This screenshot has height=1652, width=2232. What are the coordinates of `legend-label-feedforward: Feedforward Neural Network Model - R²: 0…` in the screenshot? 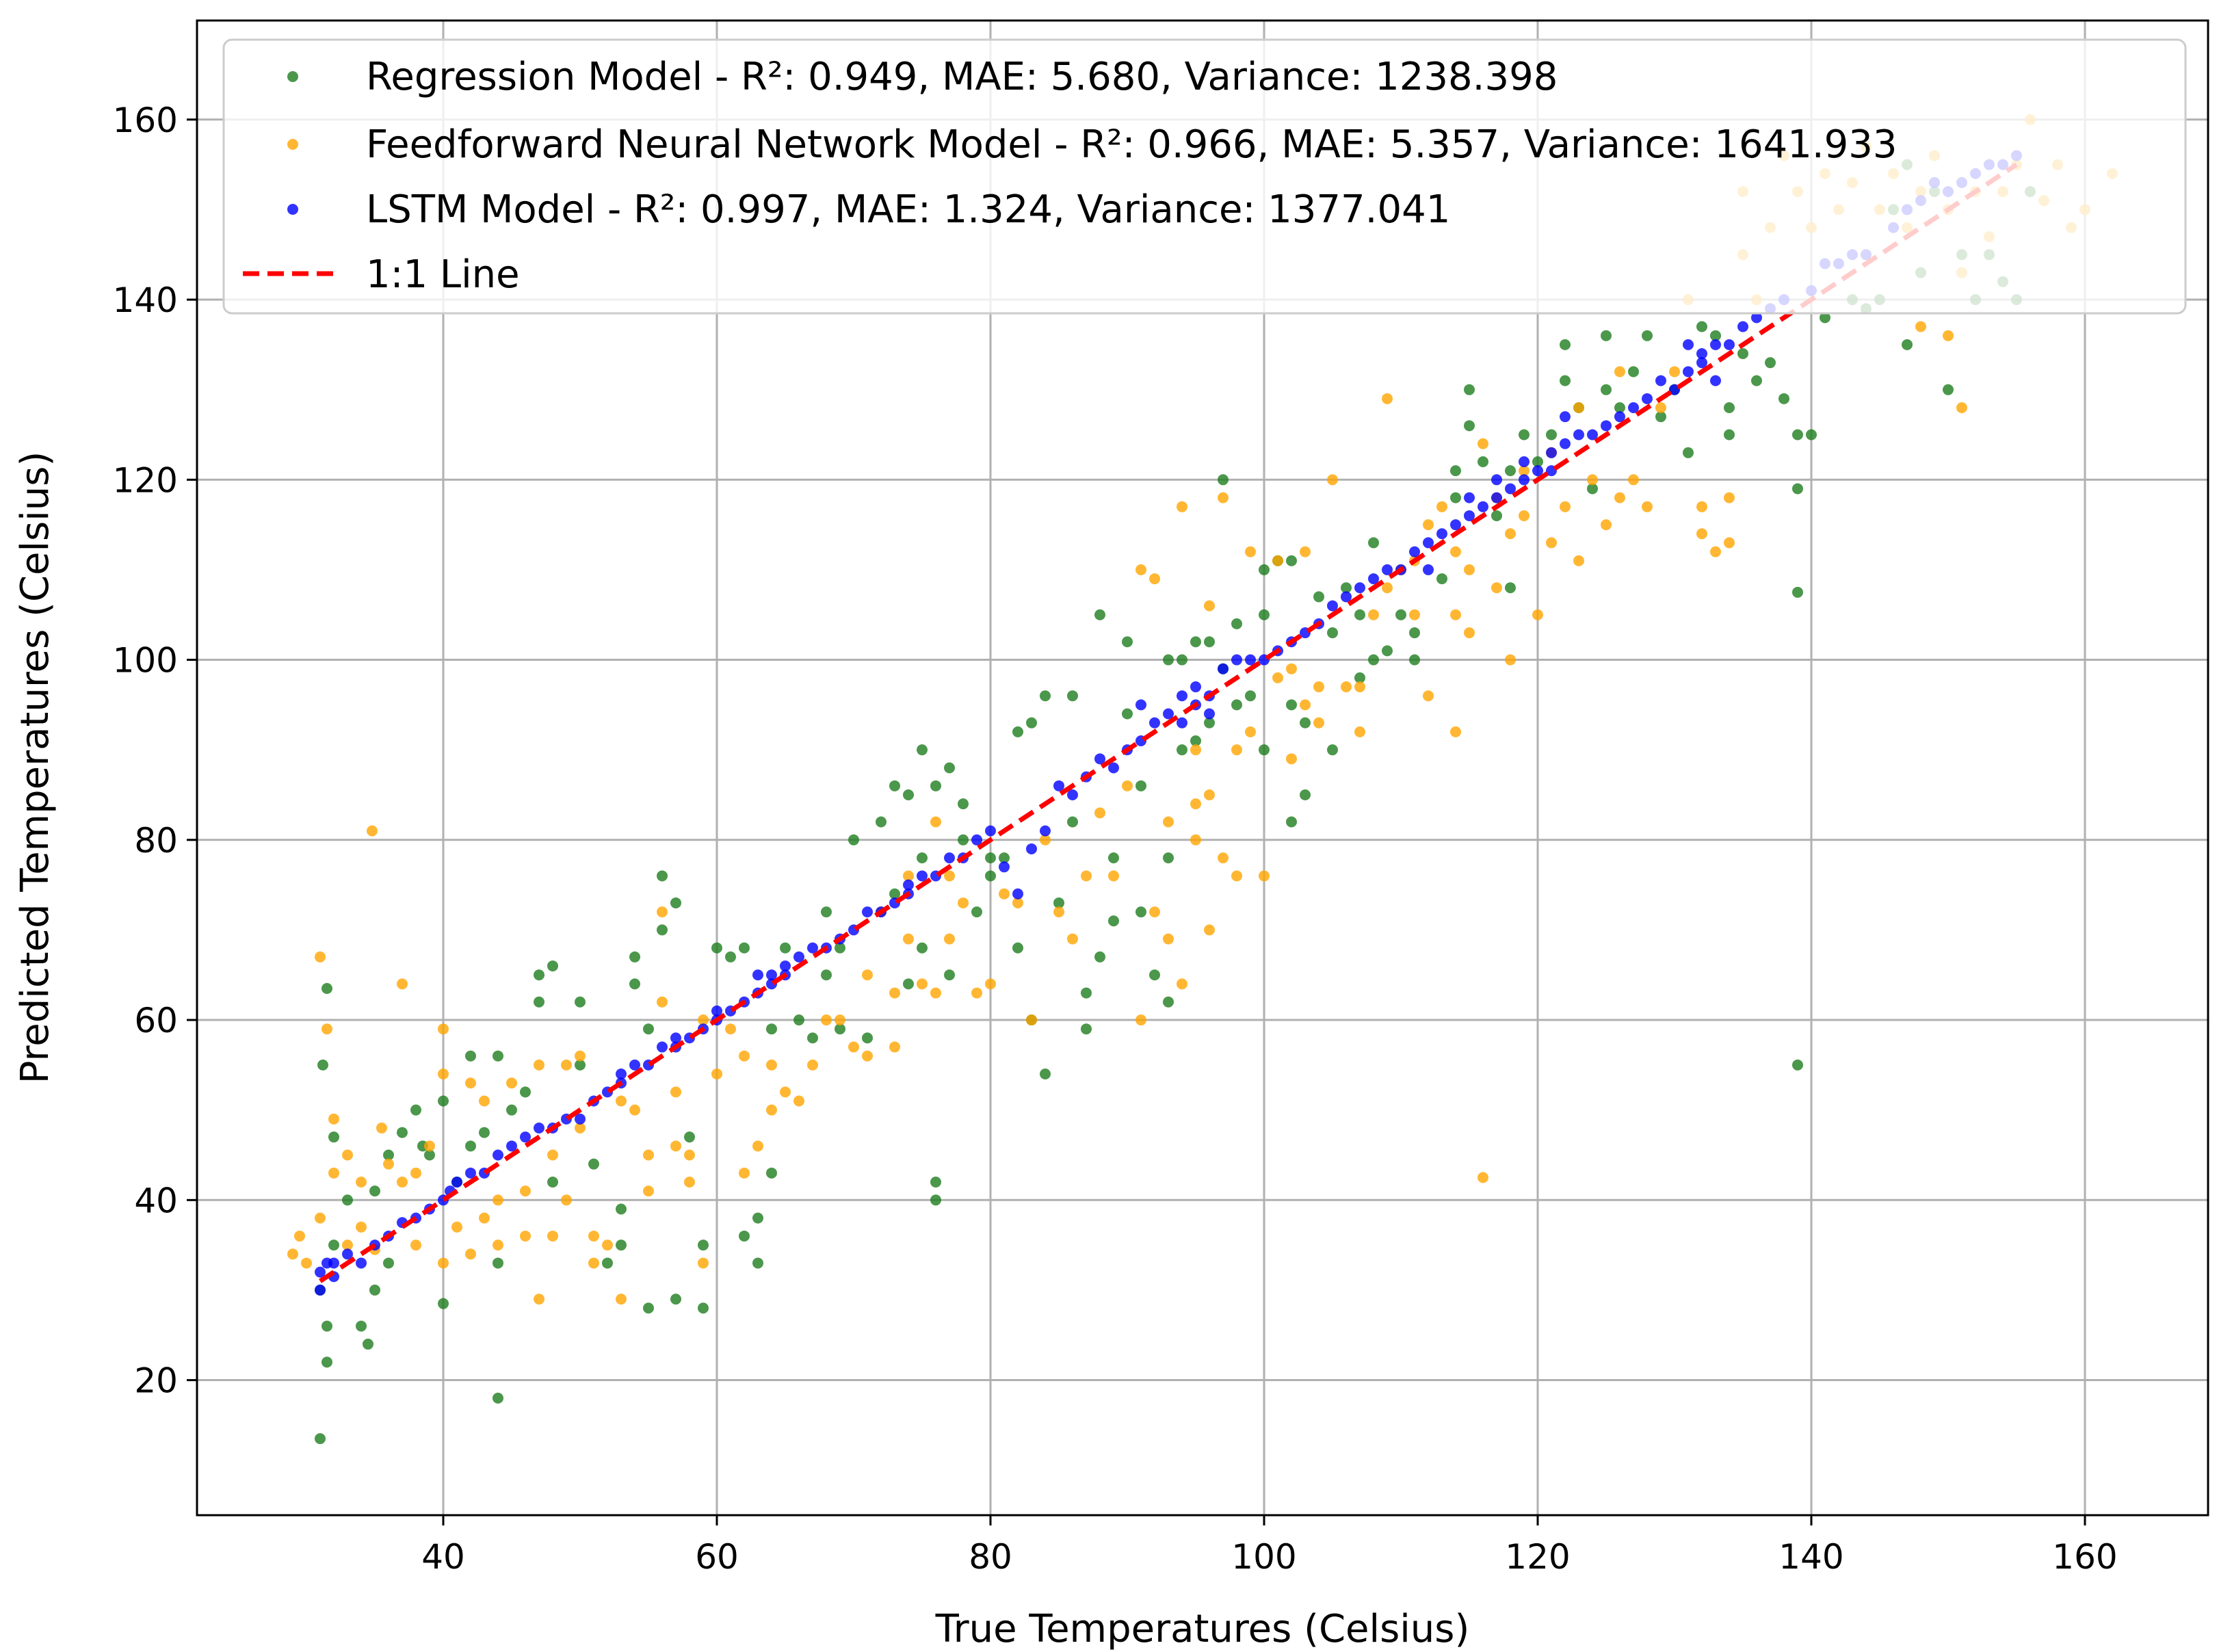 It's located at (1132, 144).